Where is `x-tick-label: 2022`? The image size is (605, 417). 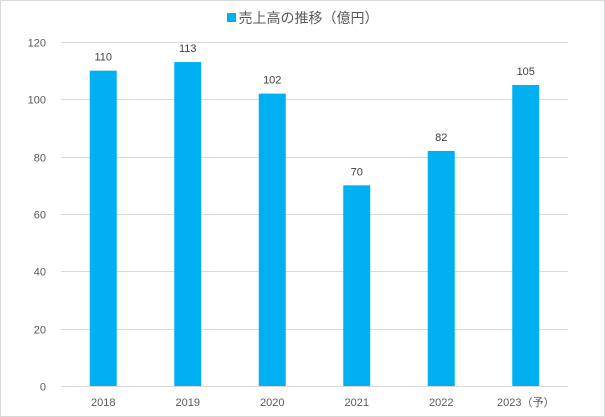 x-tick-label: 2022 is located at coordinates (441, 403).